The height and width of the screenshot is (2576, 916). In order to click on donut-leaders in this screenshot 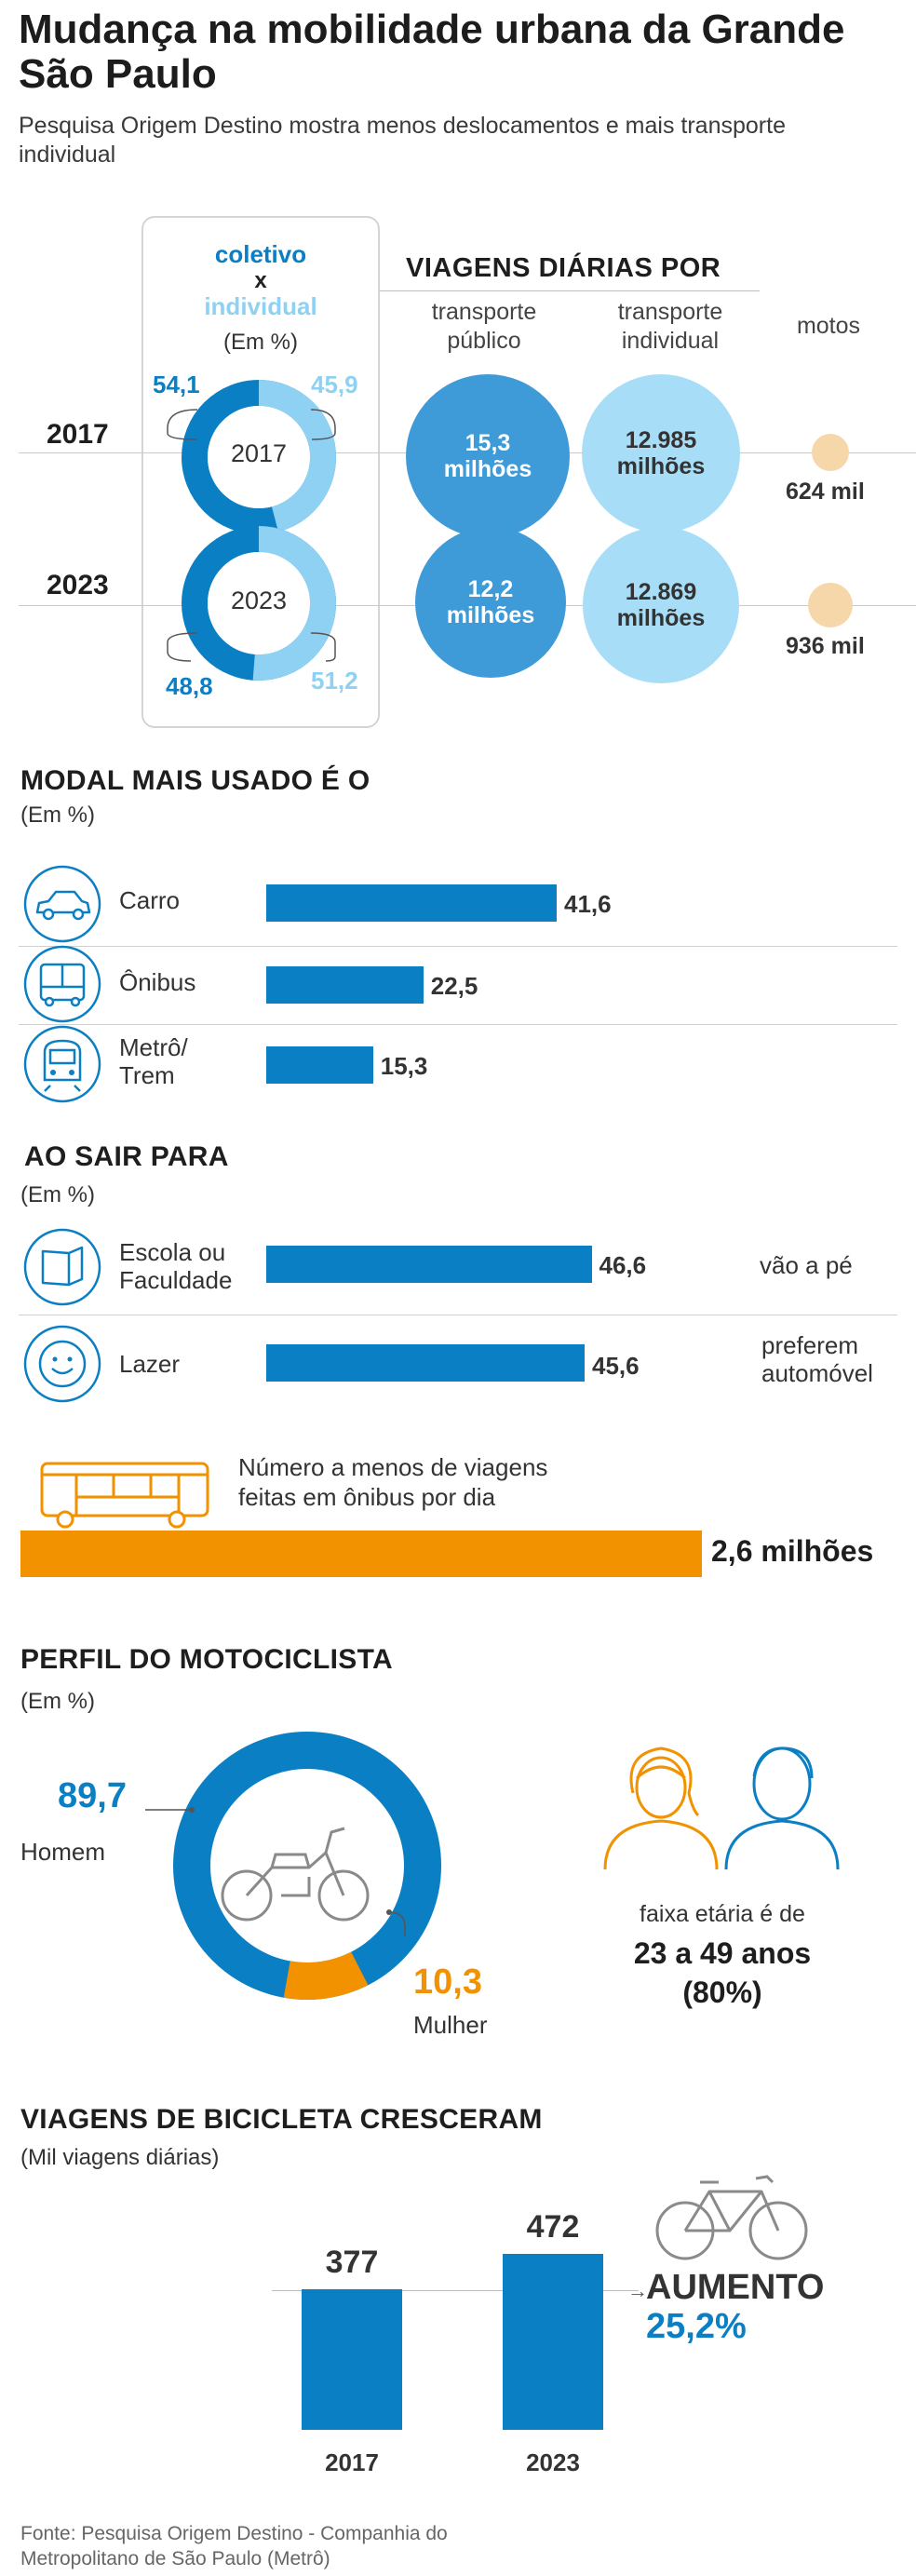, I will do `click(251, 535)`.